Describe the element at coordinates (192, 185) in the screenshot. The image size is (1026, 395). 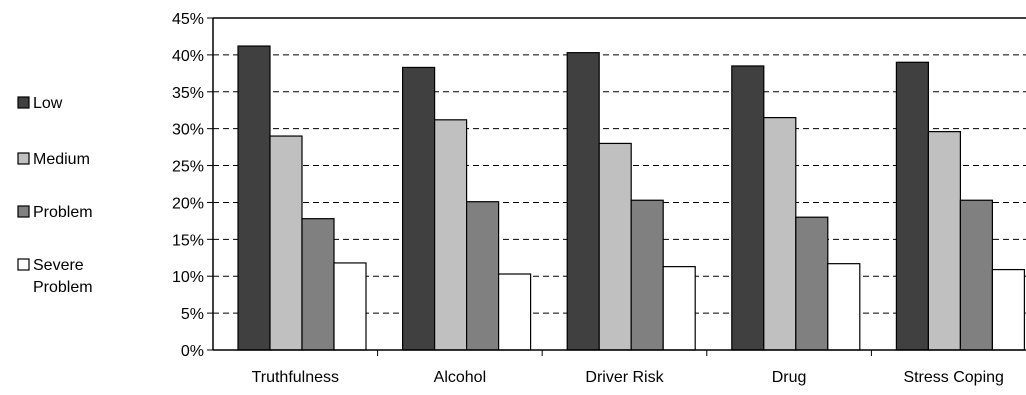
I see `y-axis-ticks: 0% 5% 10% 15% 20% 25% 30% 35% 40% 45%` at that location.